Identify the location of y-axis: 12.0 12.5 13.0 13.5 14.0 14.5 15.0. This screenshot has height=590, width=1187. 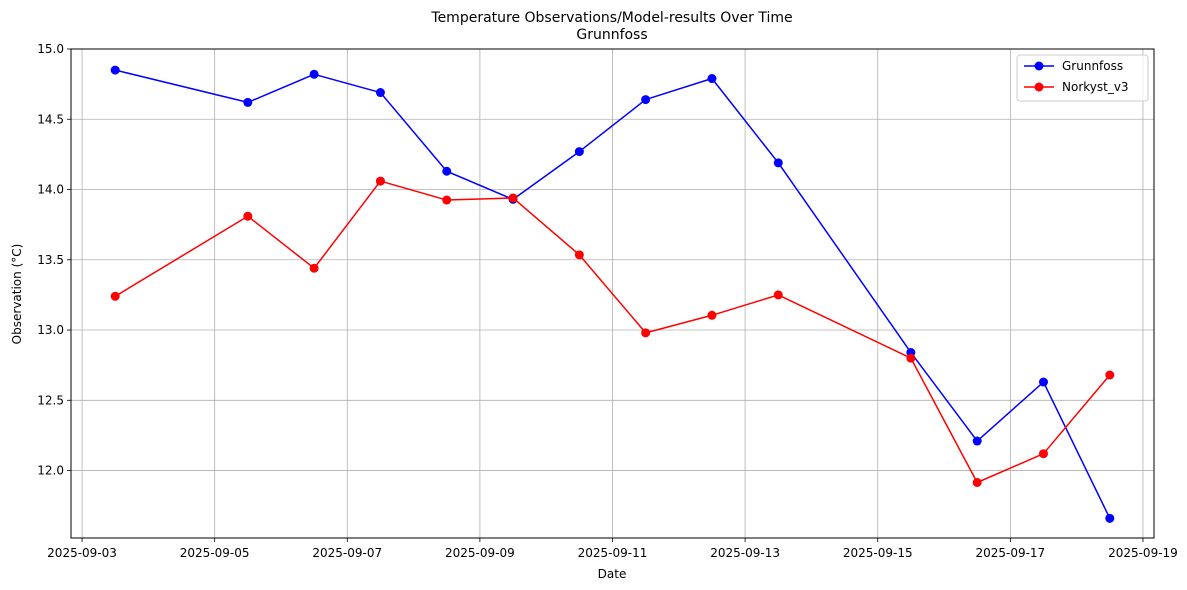
(54, 260).